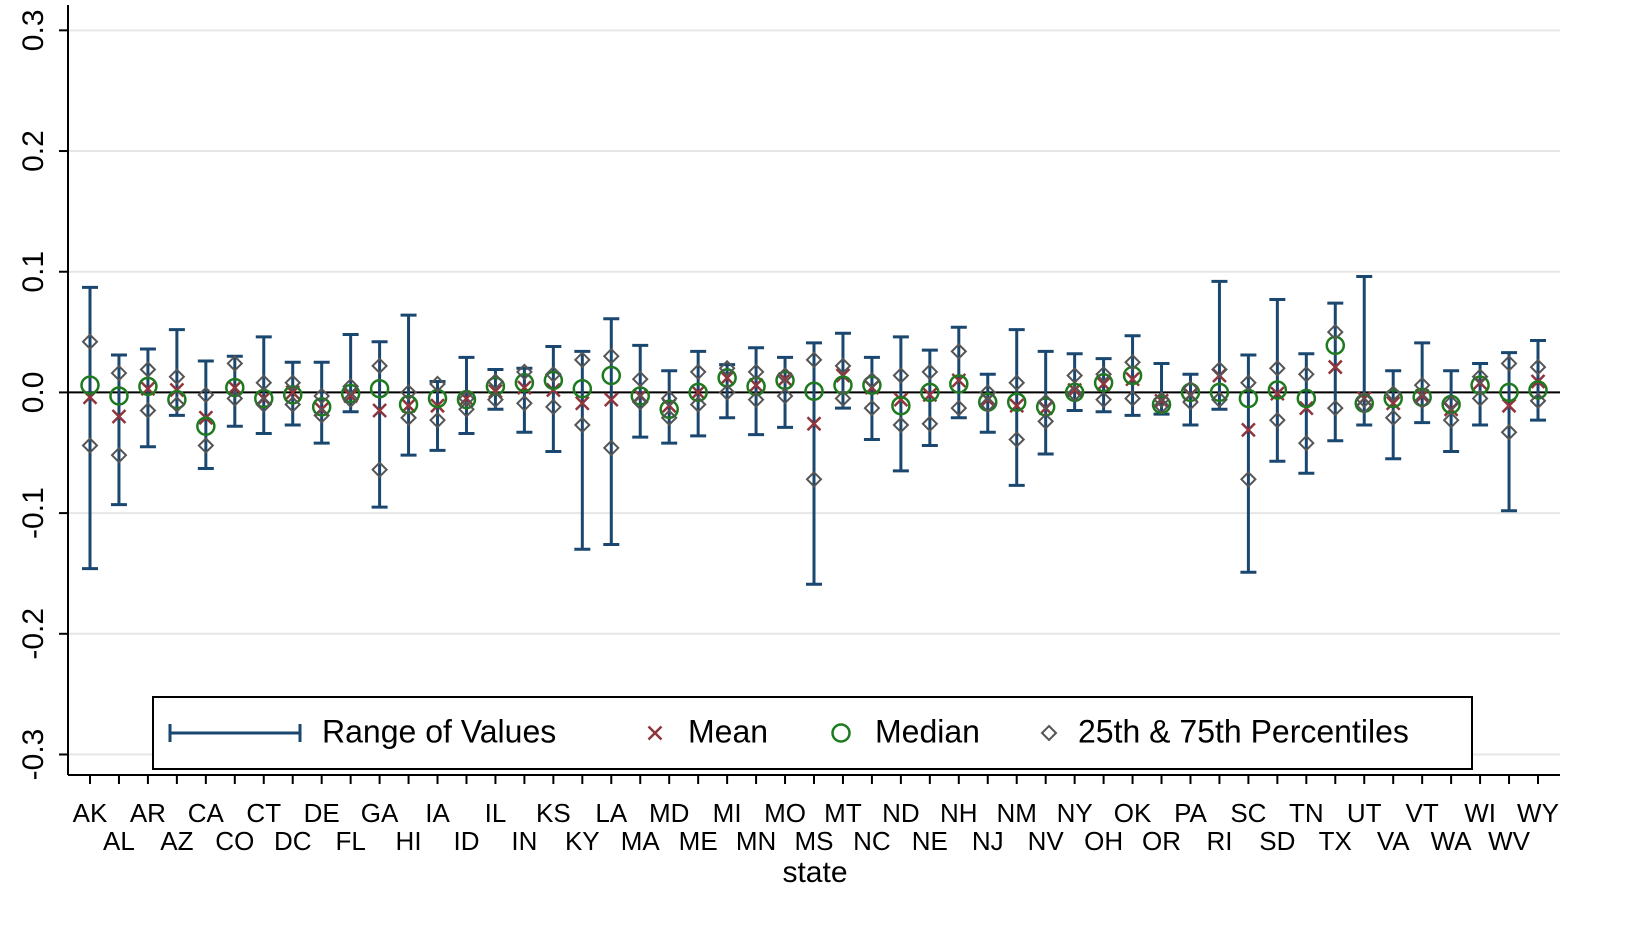 This screenshot has width=1638, height=931. What do you see at coordinates (927, 731) in the screenshot?
I see `legend-label: Median` at bounding box center [927, 731].